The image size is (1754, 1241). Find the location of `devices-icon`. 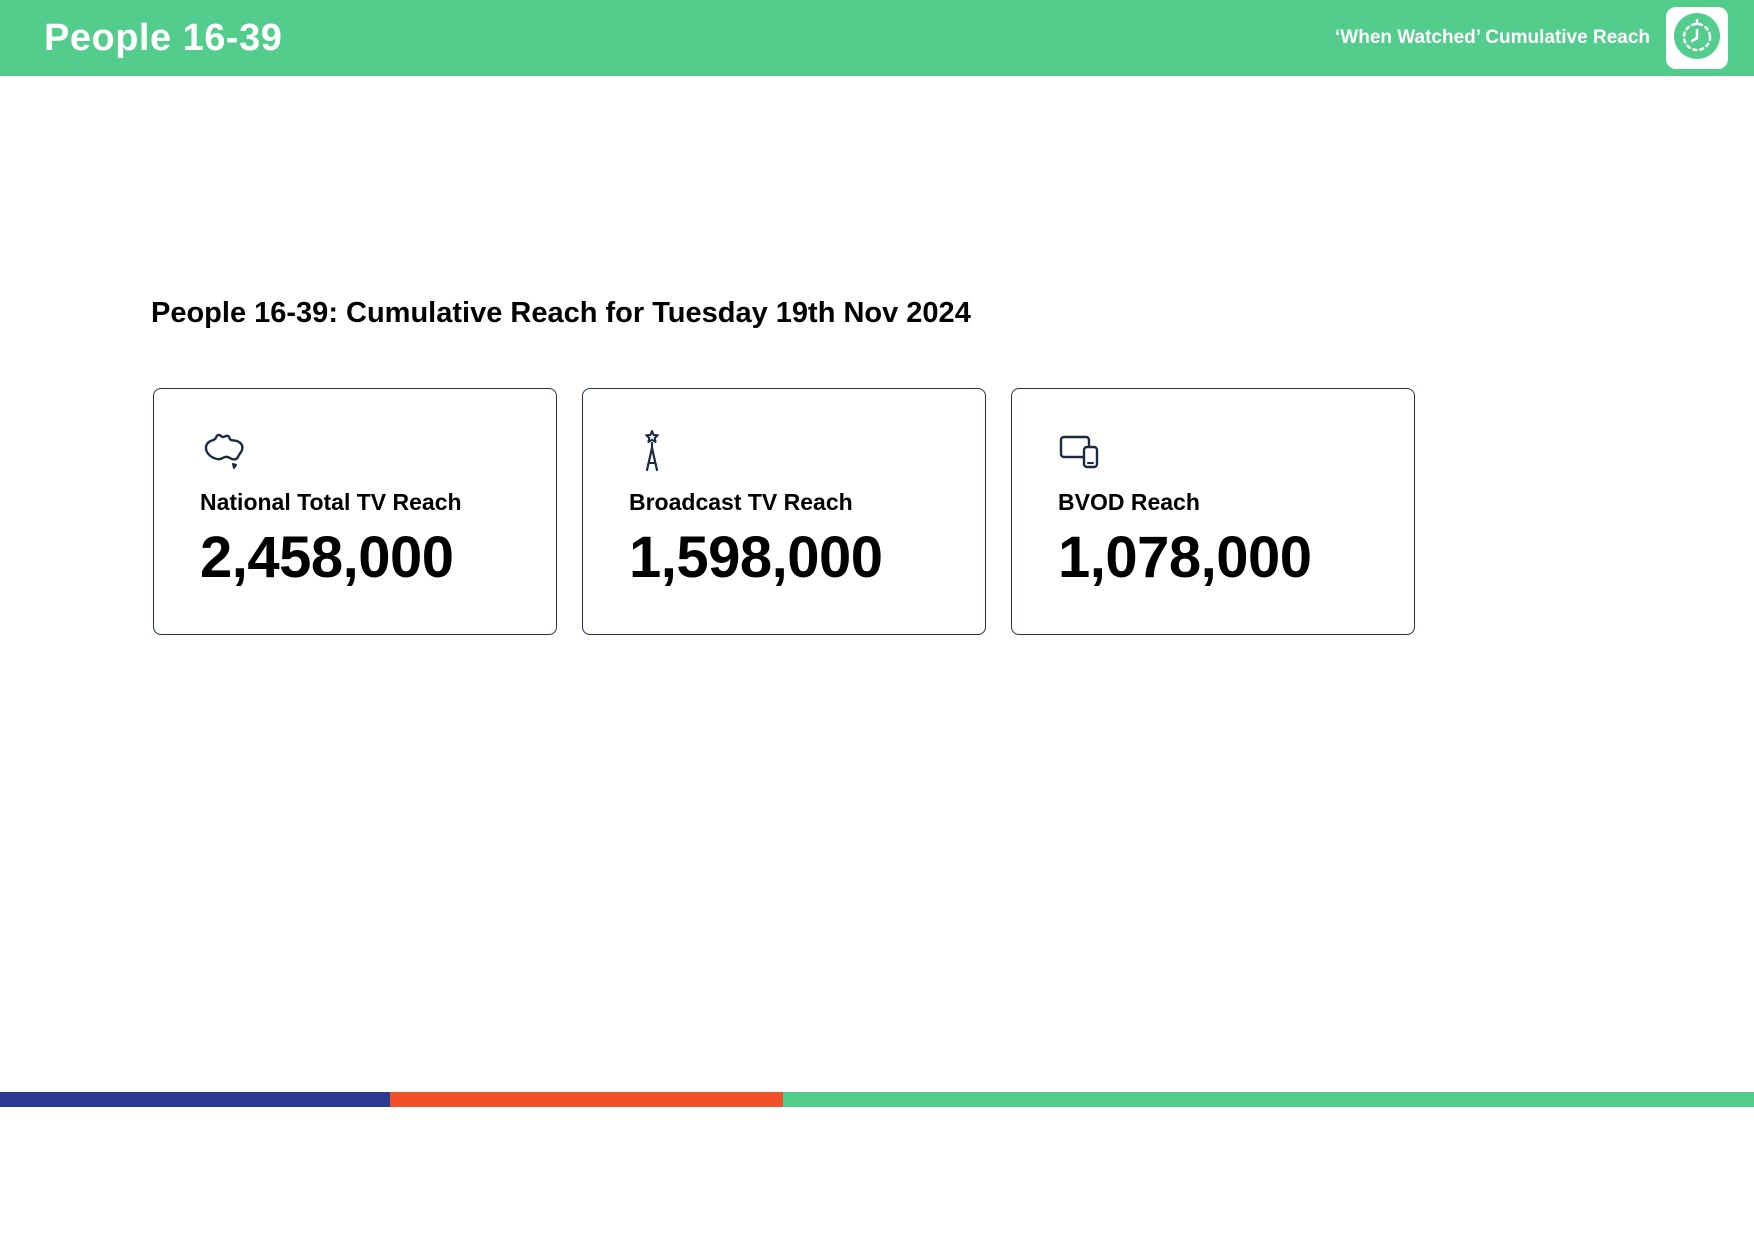

devices-icon is located at coordinates (1213, 451).